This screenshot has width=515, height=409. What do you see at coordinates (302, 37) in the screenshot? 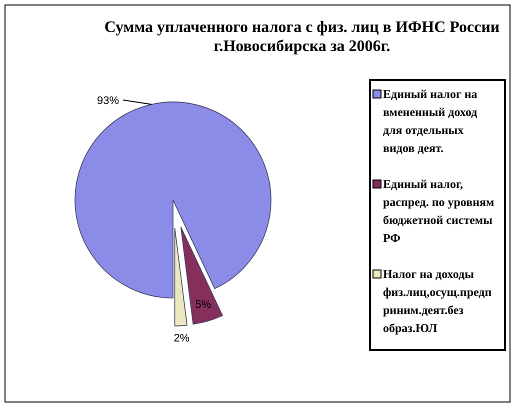
I see `chart-title: Сумма уплаченного налога с физ. лиц в ИФНС России г.Новосибирска за 2006г.` at bounding box center [302, 37].